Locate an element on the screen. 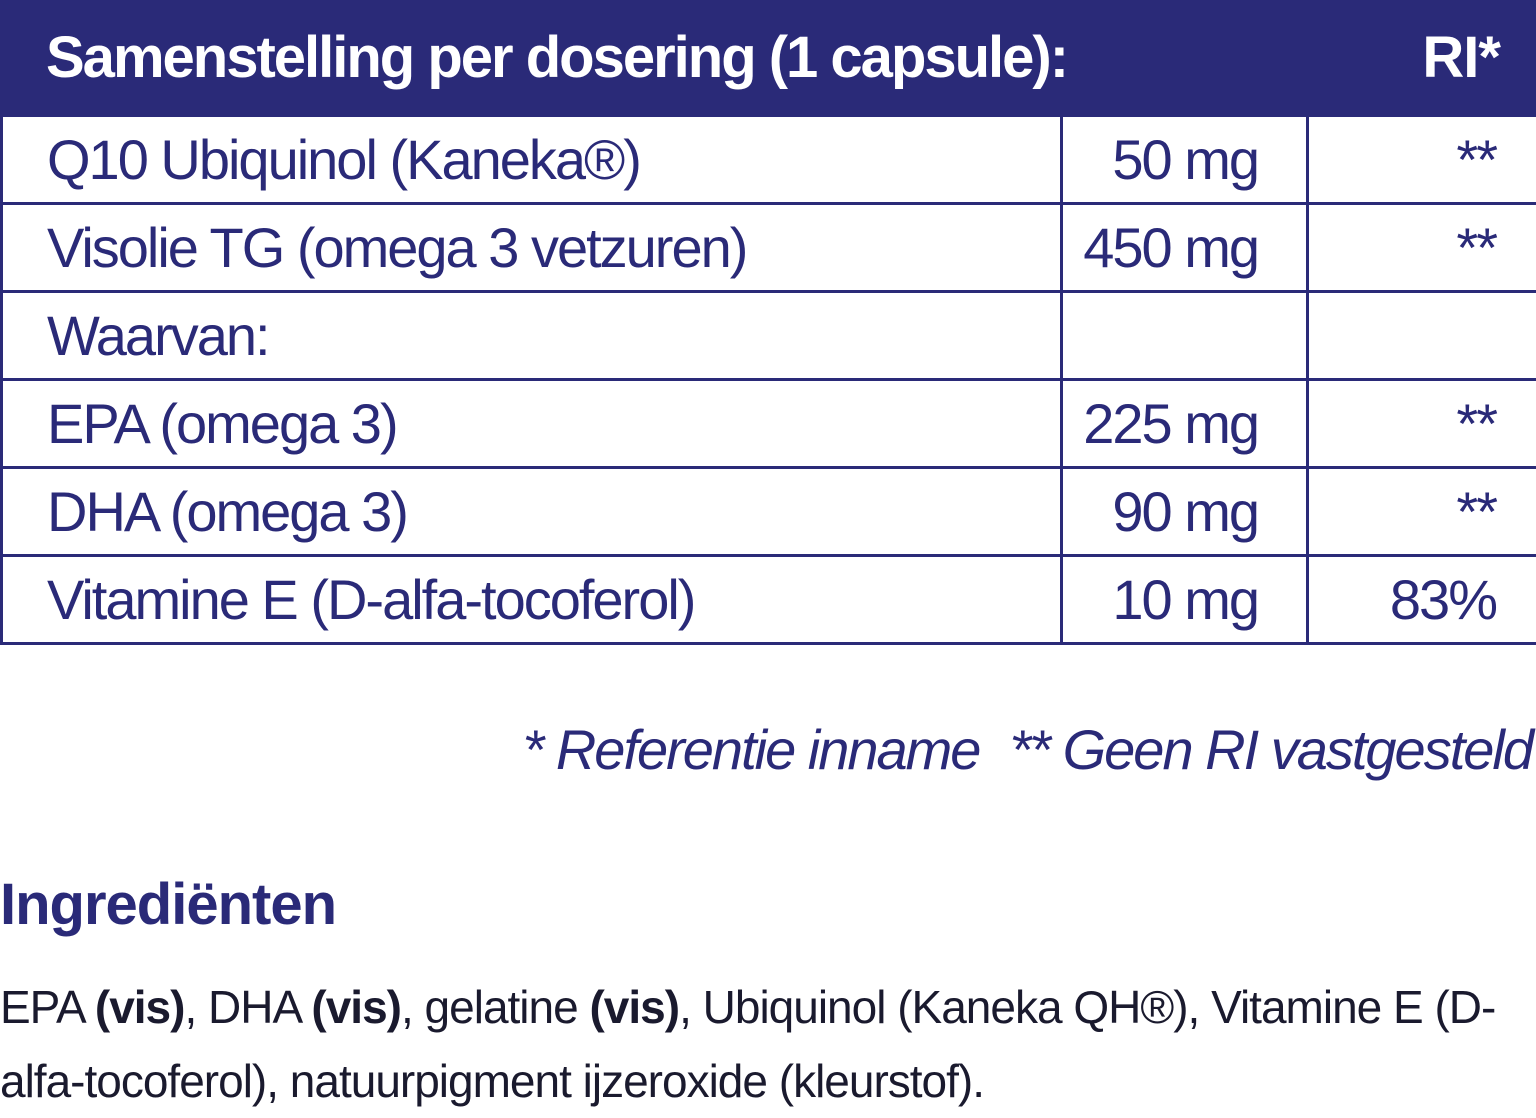 This screenshot has width=1536, height=1118. ingredient-name: Waarvan: is located at coordinates (532, 336).